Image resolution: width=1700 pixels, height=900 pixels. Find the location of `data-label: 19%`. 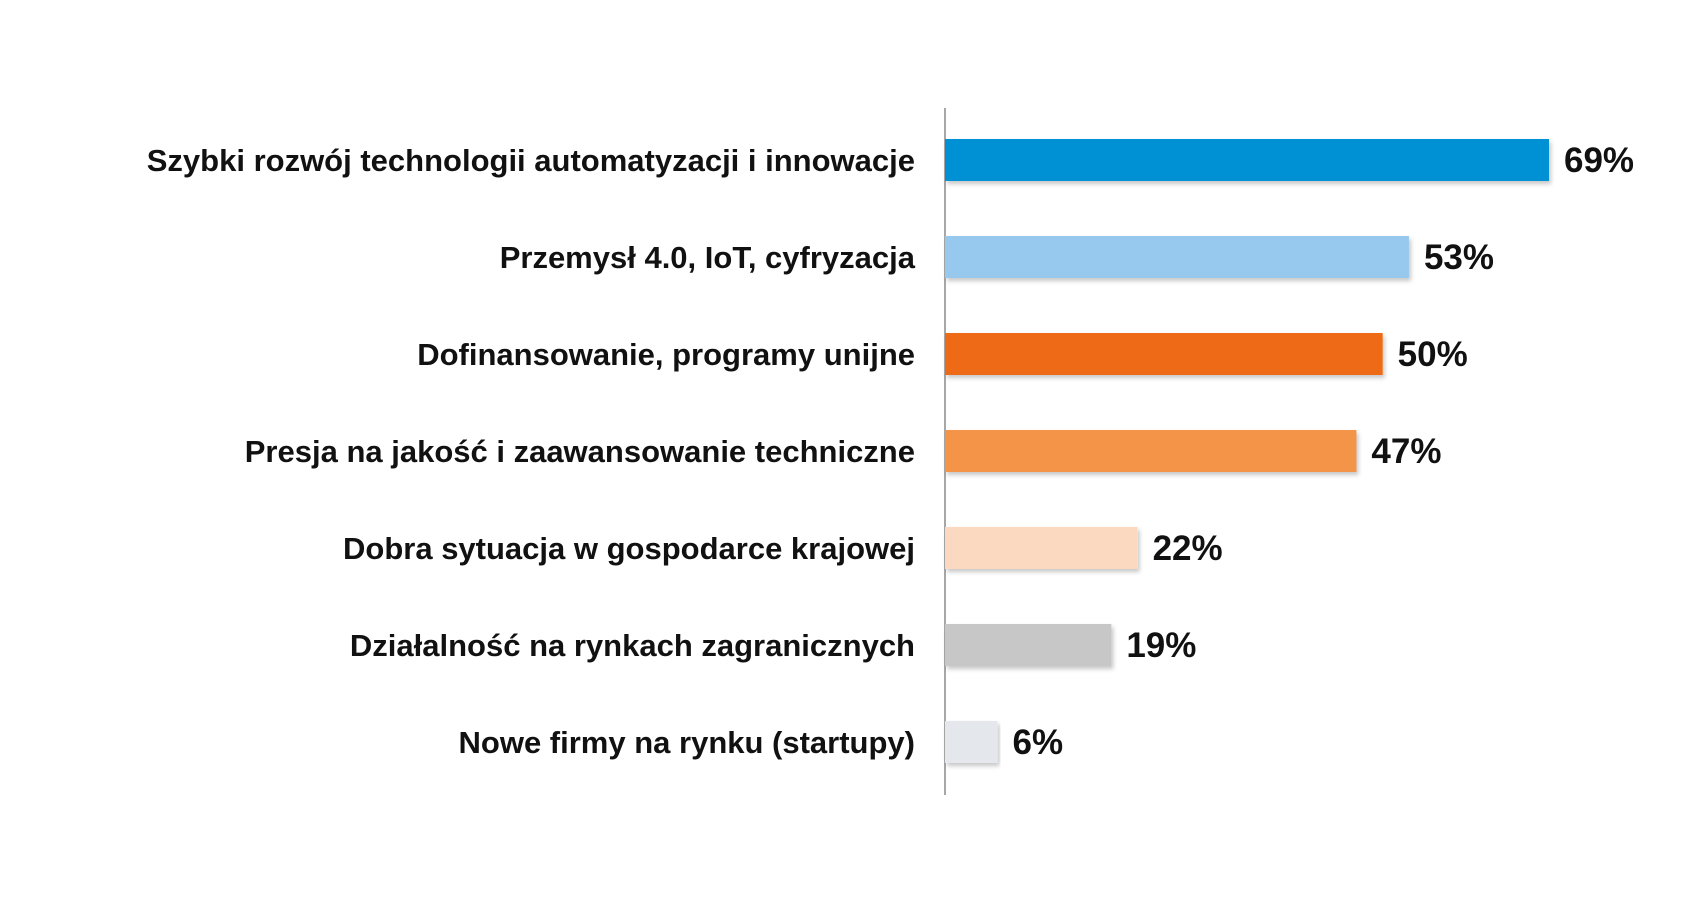

data-label: 19% is located at coordinates (1161, 645).